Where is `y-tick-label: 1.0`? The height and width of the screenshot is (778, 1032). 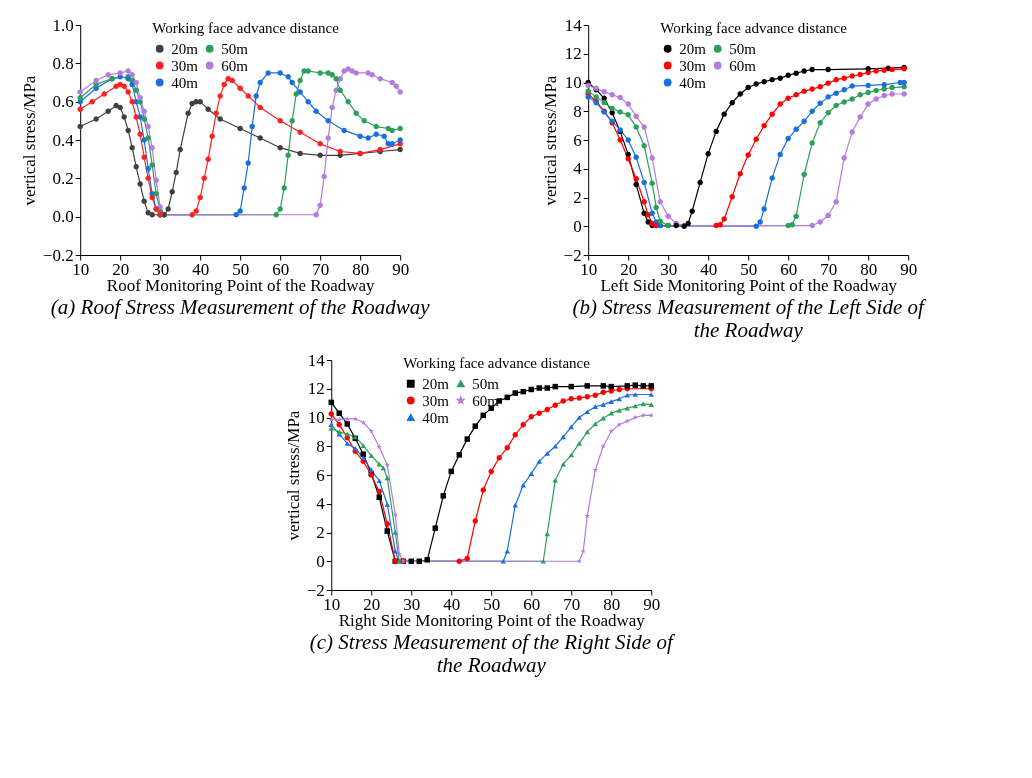
y-tick-label: 1.0 is located at coordinates (63, 25).